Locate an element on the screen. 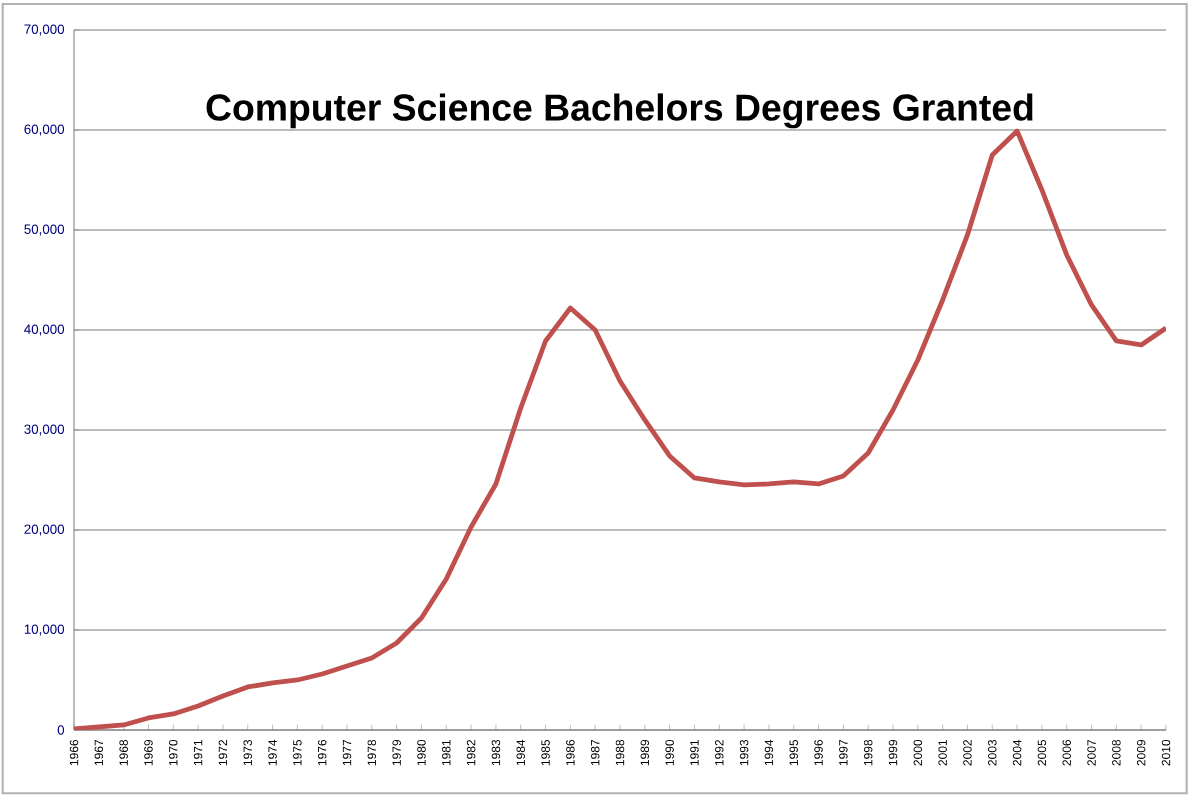  text: Computer Science Bachelors Degrees Granted is located at coordinates (619, 111).